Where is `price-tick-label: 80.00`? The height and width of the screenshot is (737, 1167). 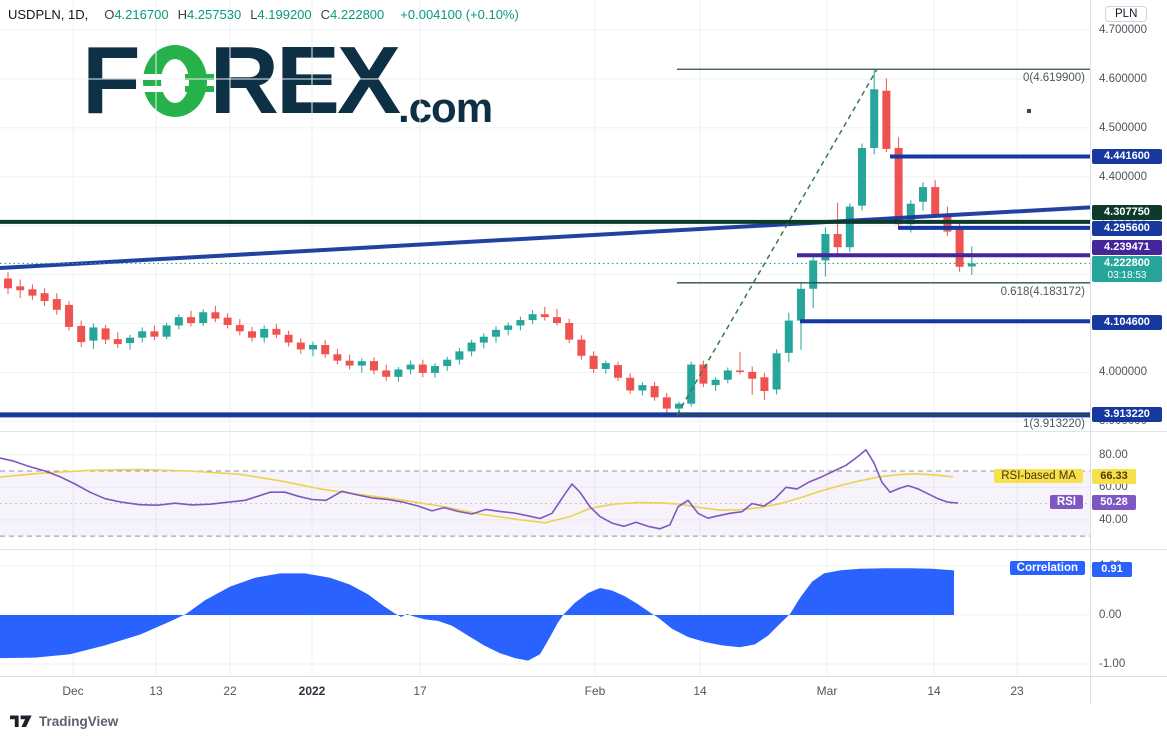
price-tick-label: 80.00 is located at coordinates (1113, 454).